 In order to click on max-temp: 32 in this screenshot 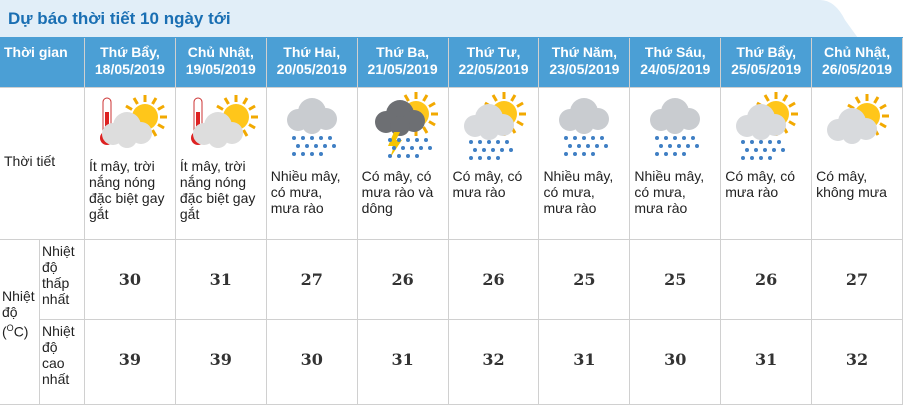, I will do `click(494, 362)`.